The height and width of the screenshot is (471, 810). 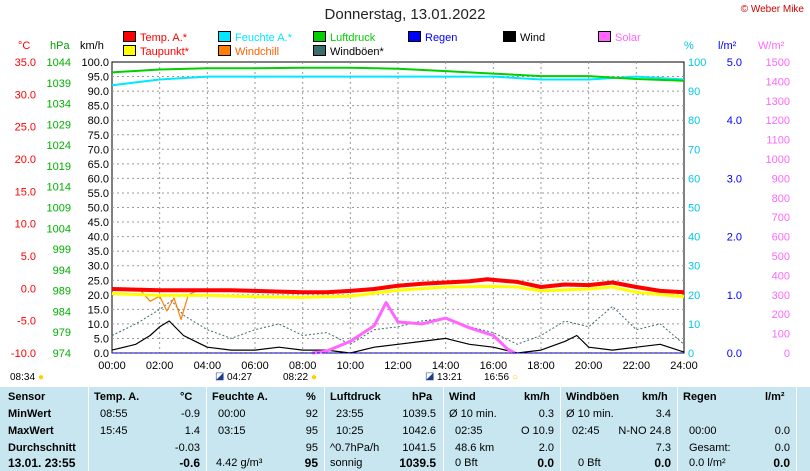 What do you see at coordinates (734, 238) in the screenshot?
I see `rain-tick-label: 2.0` at bounding box center [734, 238].